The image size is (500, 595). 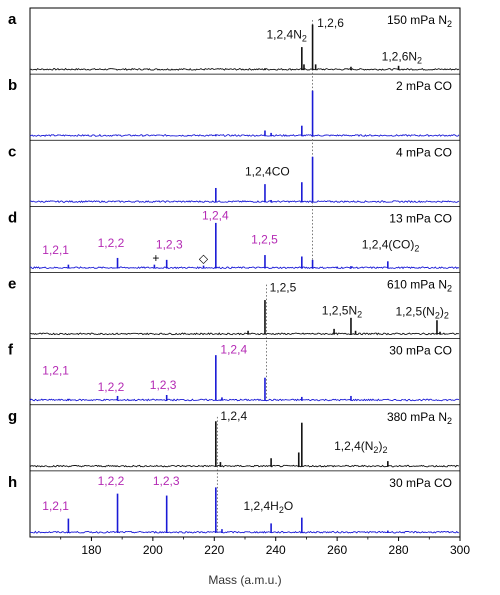 I want to click on panel-label: e, so click(x=12, y=284).